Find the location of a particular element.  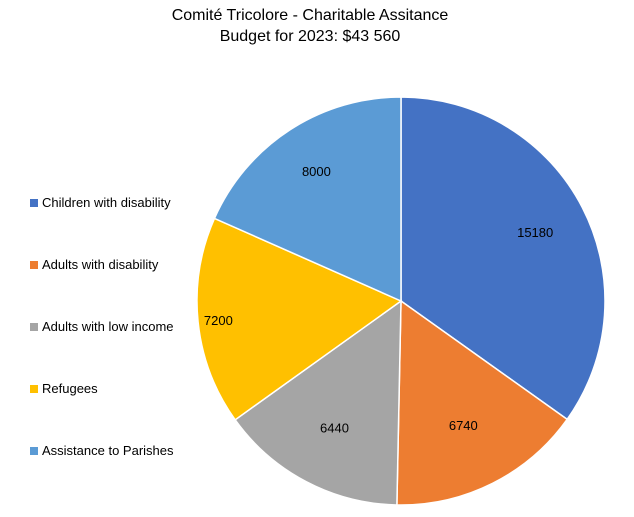

chart-title: Comité Tricolore - Charitable Assitance is located at coordinates (310, 15).